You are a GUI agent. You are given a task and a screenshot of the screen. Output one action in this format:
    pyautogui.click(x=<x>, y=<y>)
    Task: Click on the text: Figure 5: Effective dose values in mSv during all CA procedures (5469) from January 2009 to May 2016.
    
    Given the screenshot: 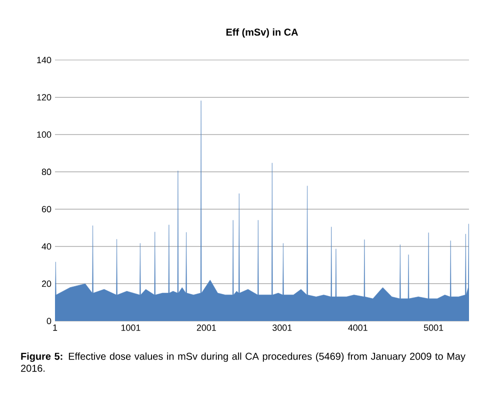 What is the action you would take?
    pyautogui.click(x=243, y=362)
    